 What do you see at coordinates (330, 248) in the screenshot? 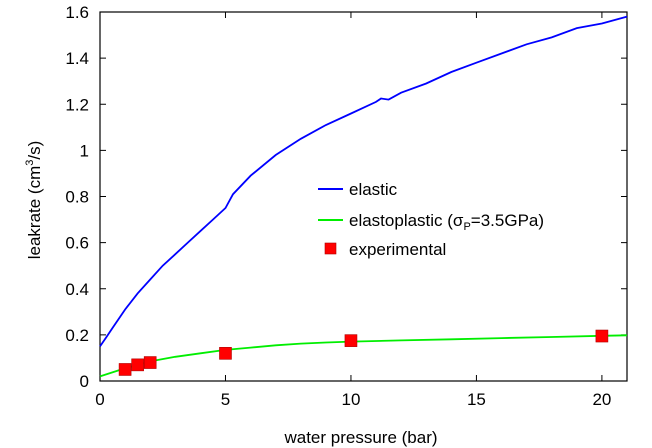
I see `legend-swatch-experimental` at bounding box center [330, 248].